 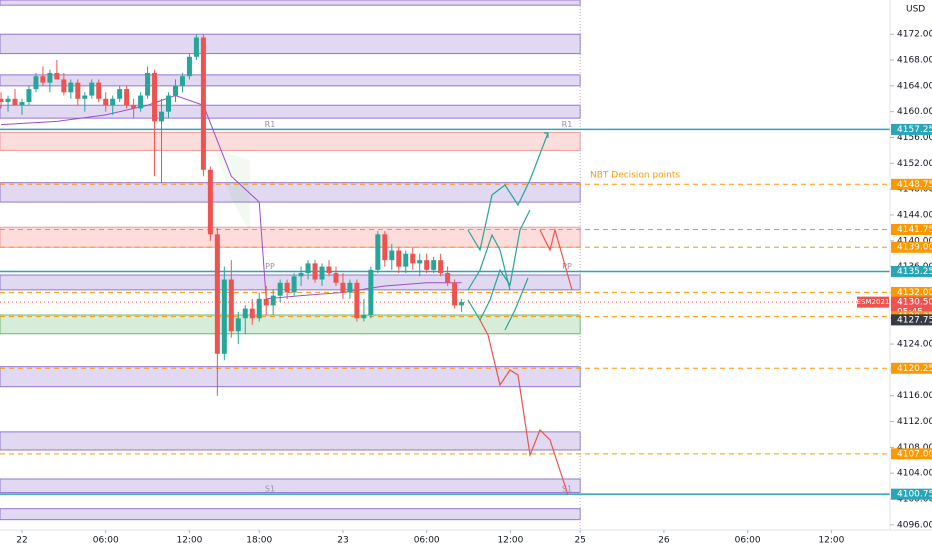 What do you see at coordinates (914, 241) in the screenshot?
I see `y-tick-label: 4140.00` at bounding box center [914, 241].